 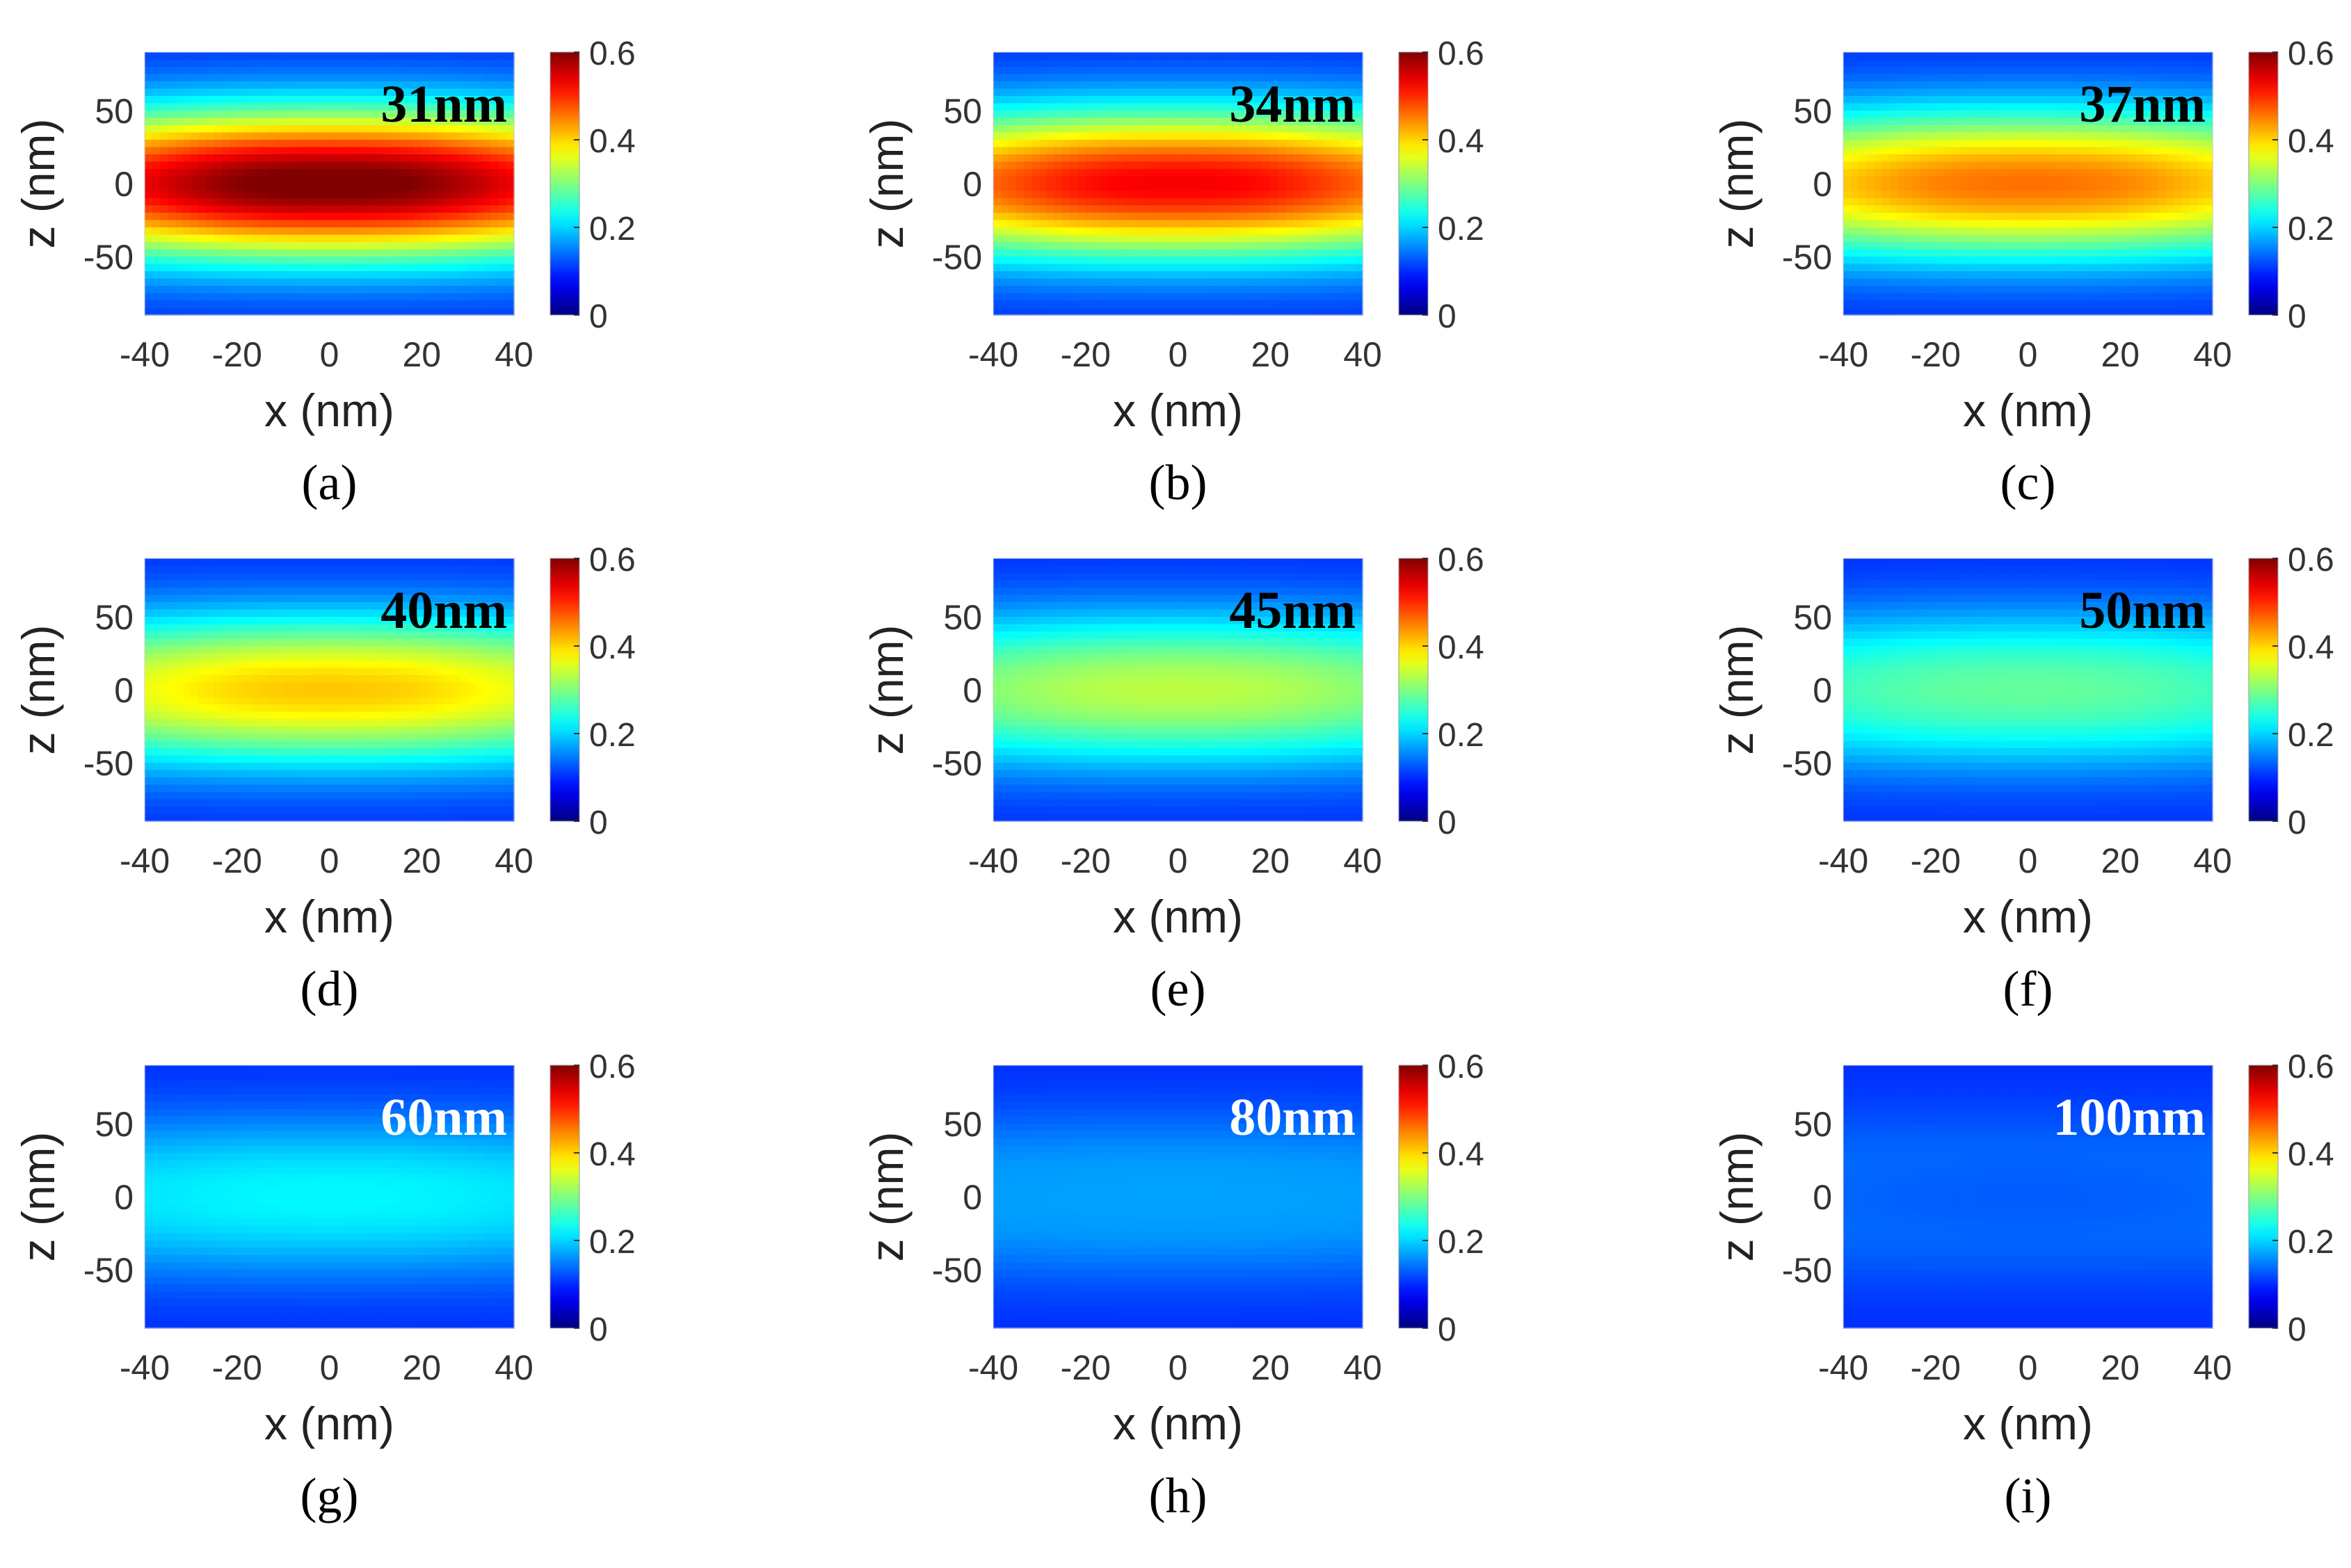 I want to click on y-tick-label: 0, so click(x=972, y=185).